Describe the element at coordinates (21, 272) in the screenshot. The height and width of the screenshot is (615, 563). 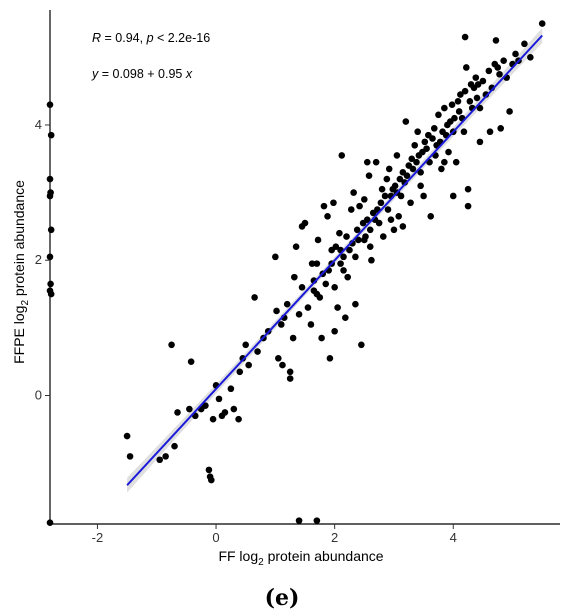
I see `y-axis-title: FFPE log2 protein abundance` at that location.